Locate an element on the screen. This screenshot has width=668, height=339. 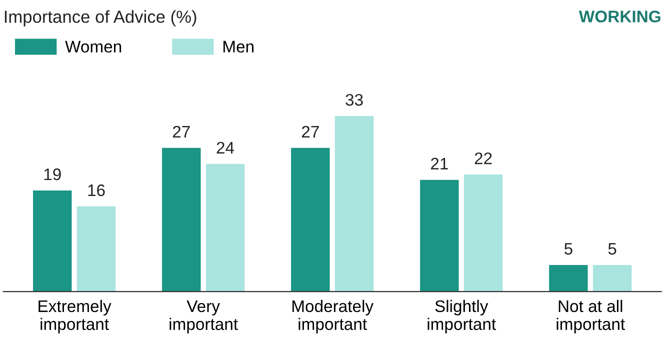
x-tick-label: Extremely important is located at coordinates (75, 317).